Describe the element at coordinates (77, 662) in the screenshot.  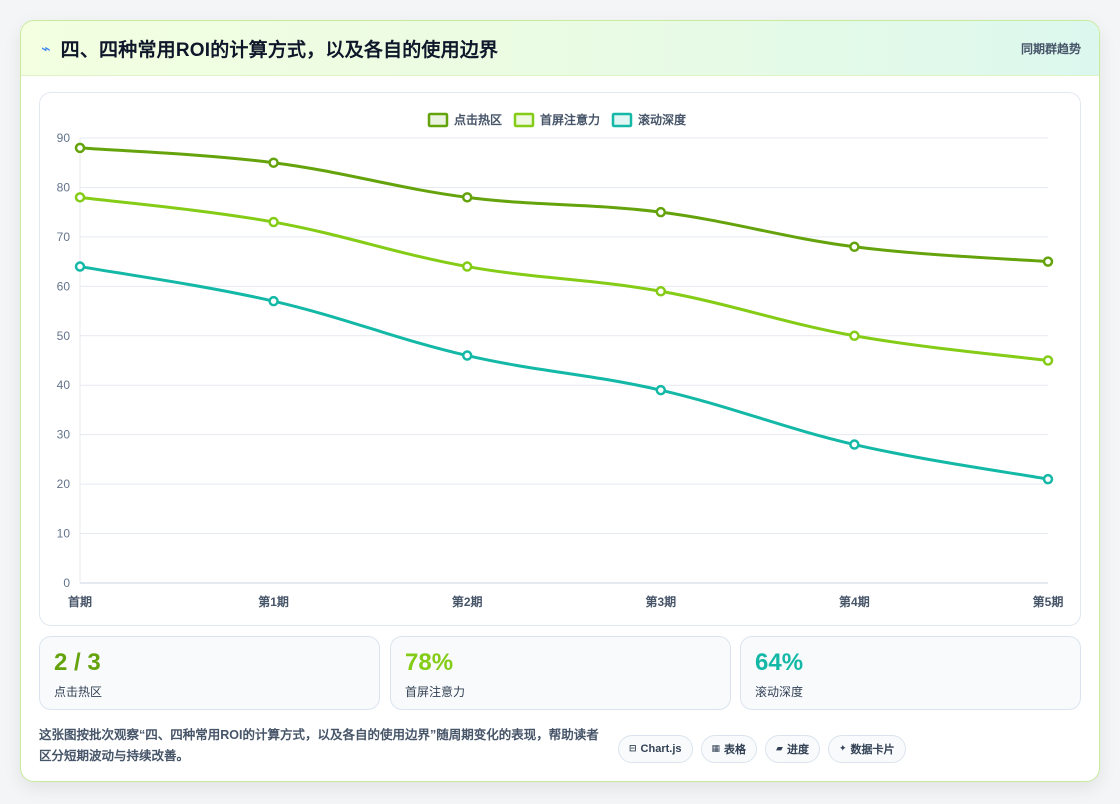
I see `stat-value: 2 / 3` at that location.